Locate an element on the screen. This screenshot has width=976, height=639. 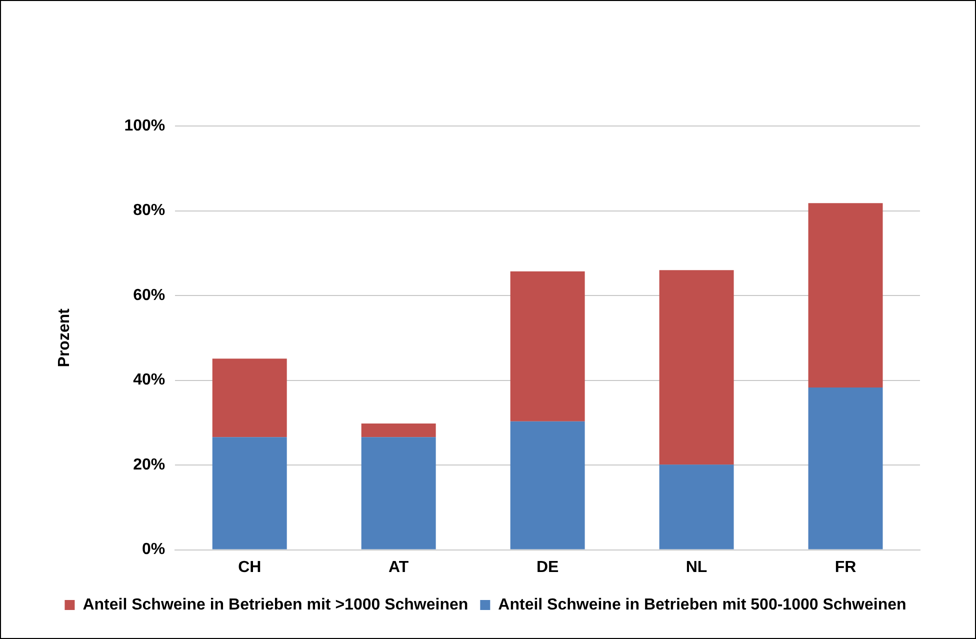
legend-label: Anteil Schweine in Betrieben mit >1000 Schweinen is located at coordinates (275, 605).